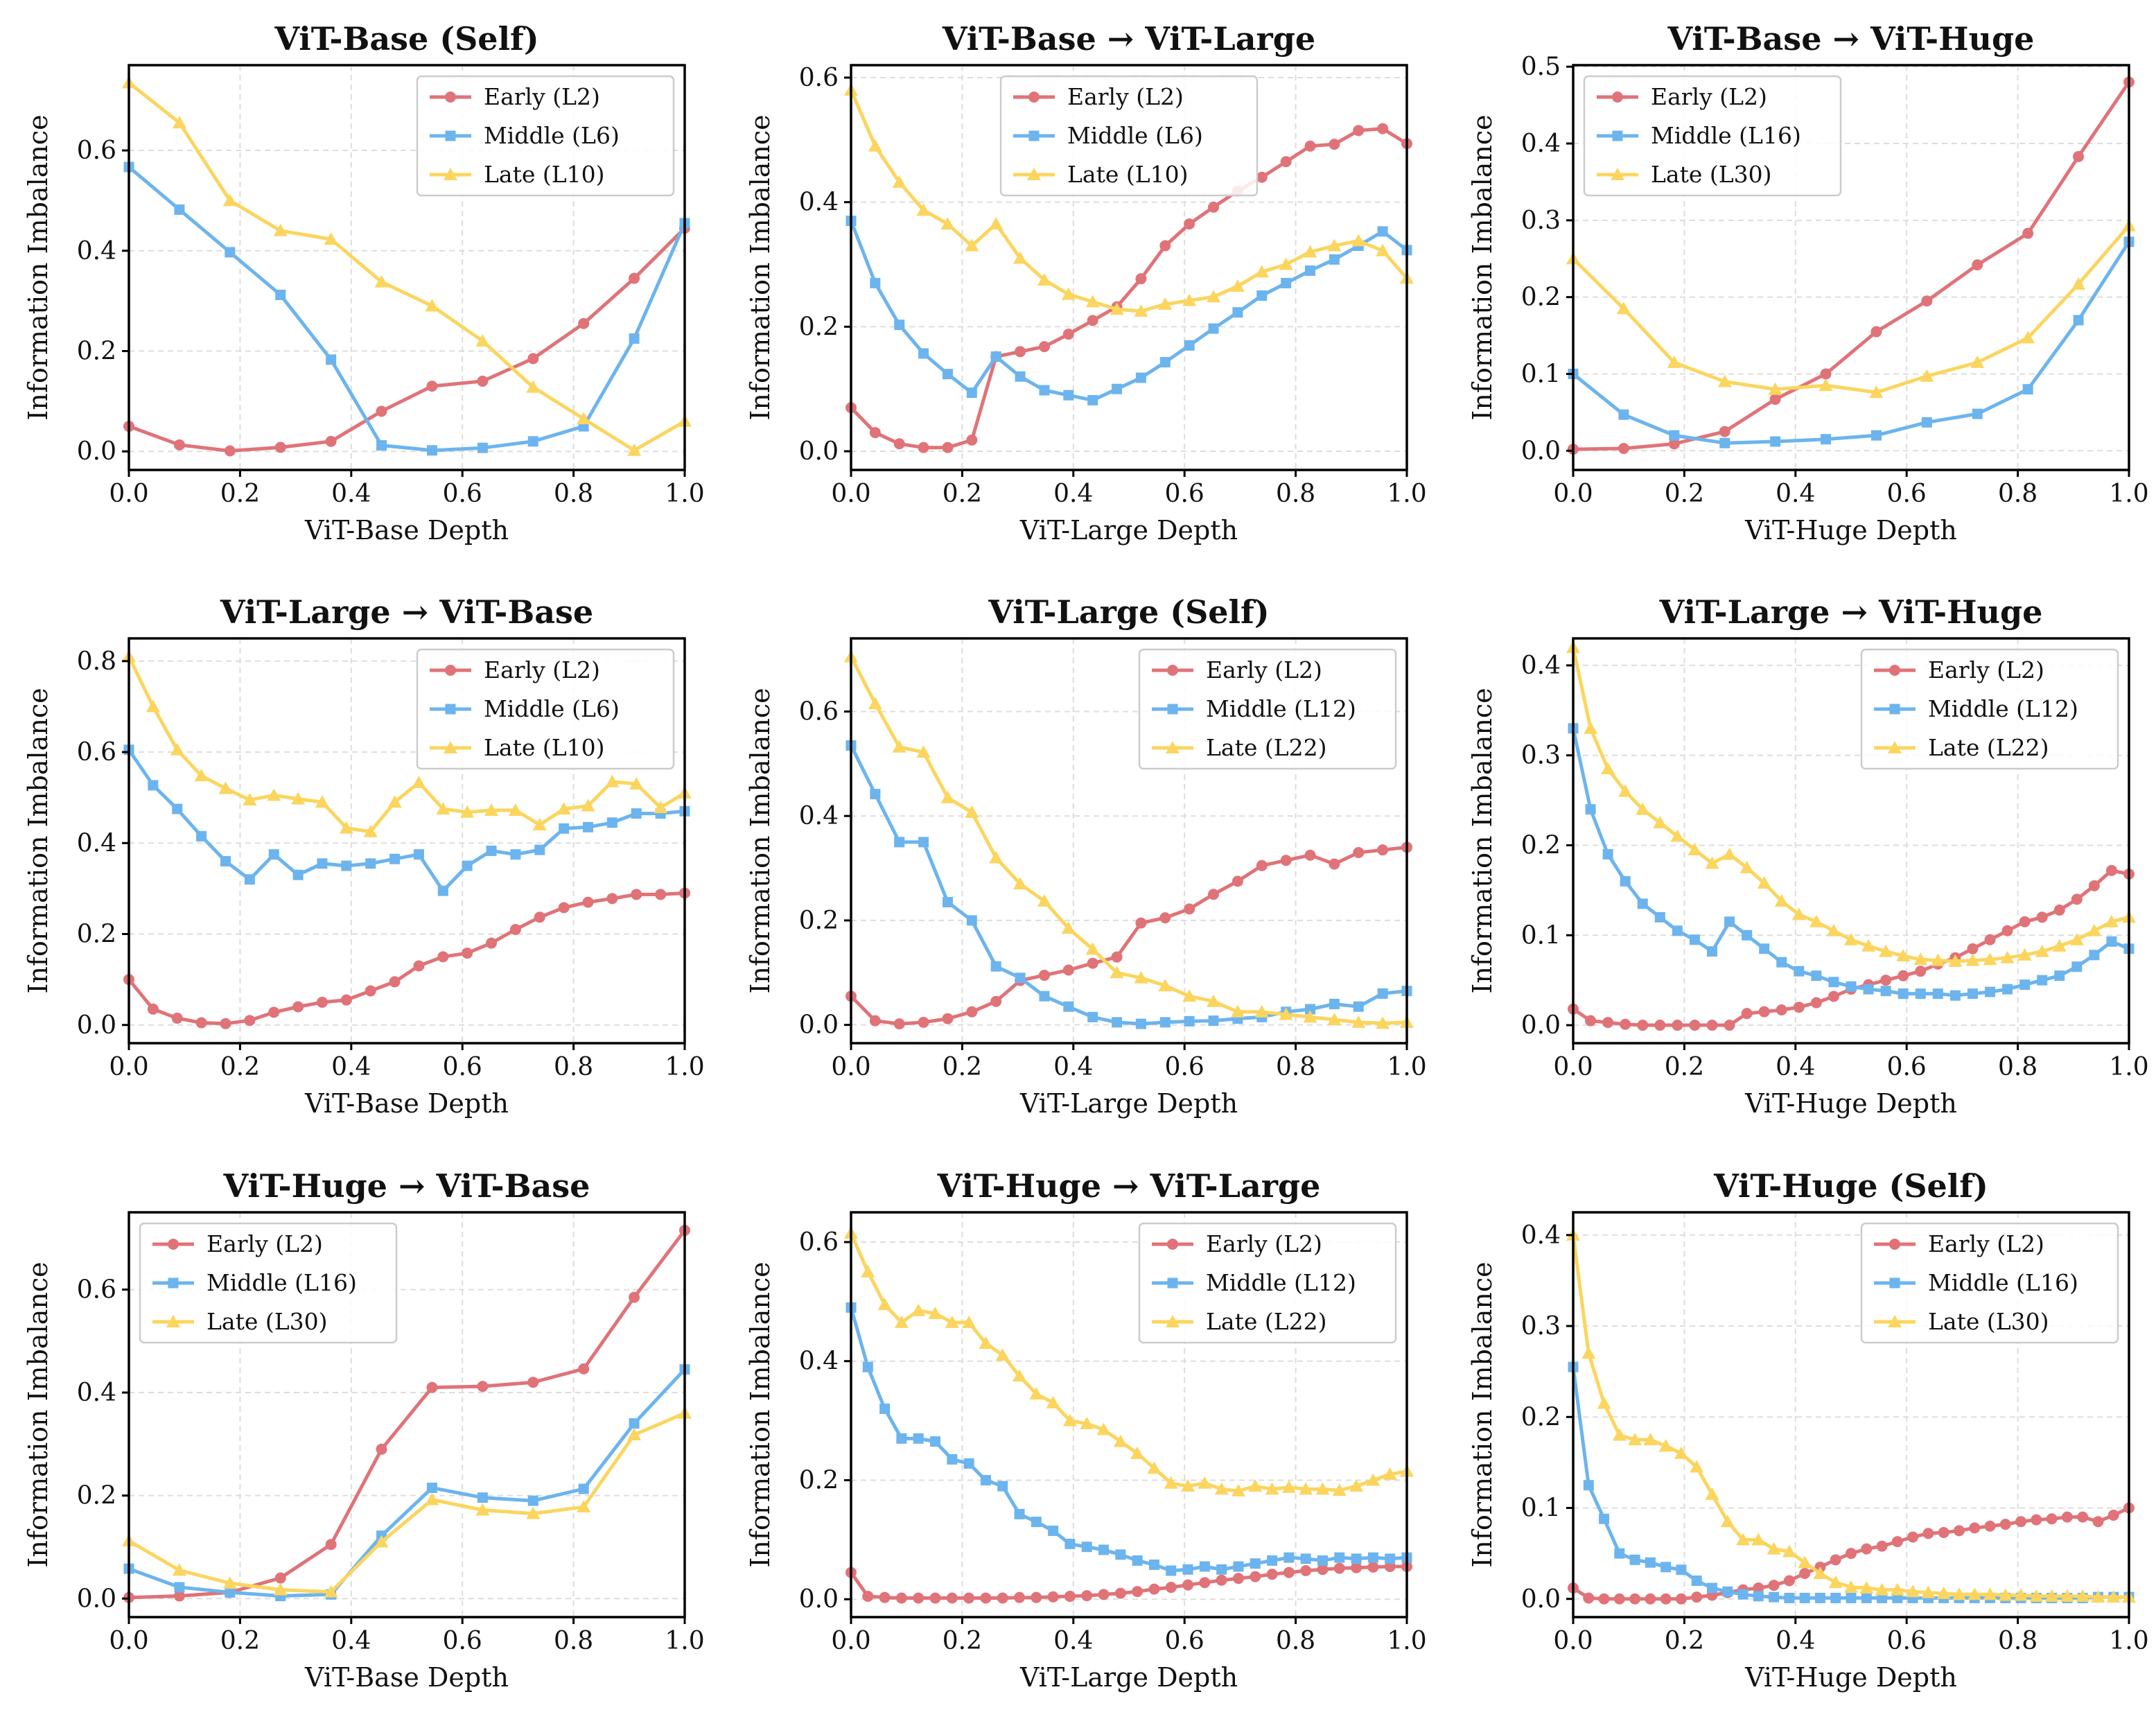 The height and width of the screenshot is (1719, 2156). Describe the element at coordinates (1894, 670) in the screenshot. I see `chart-6-legend-marker-early-l2` at that location.